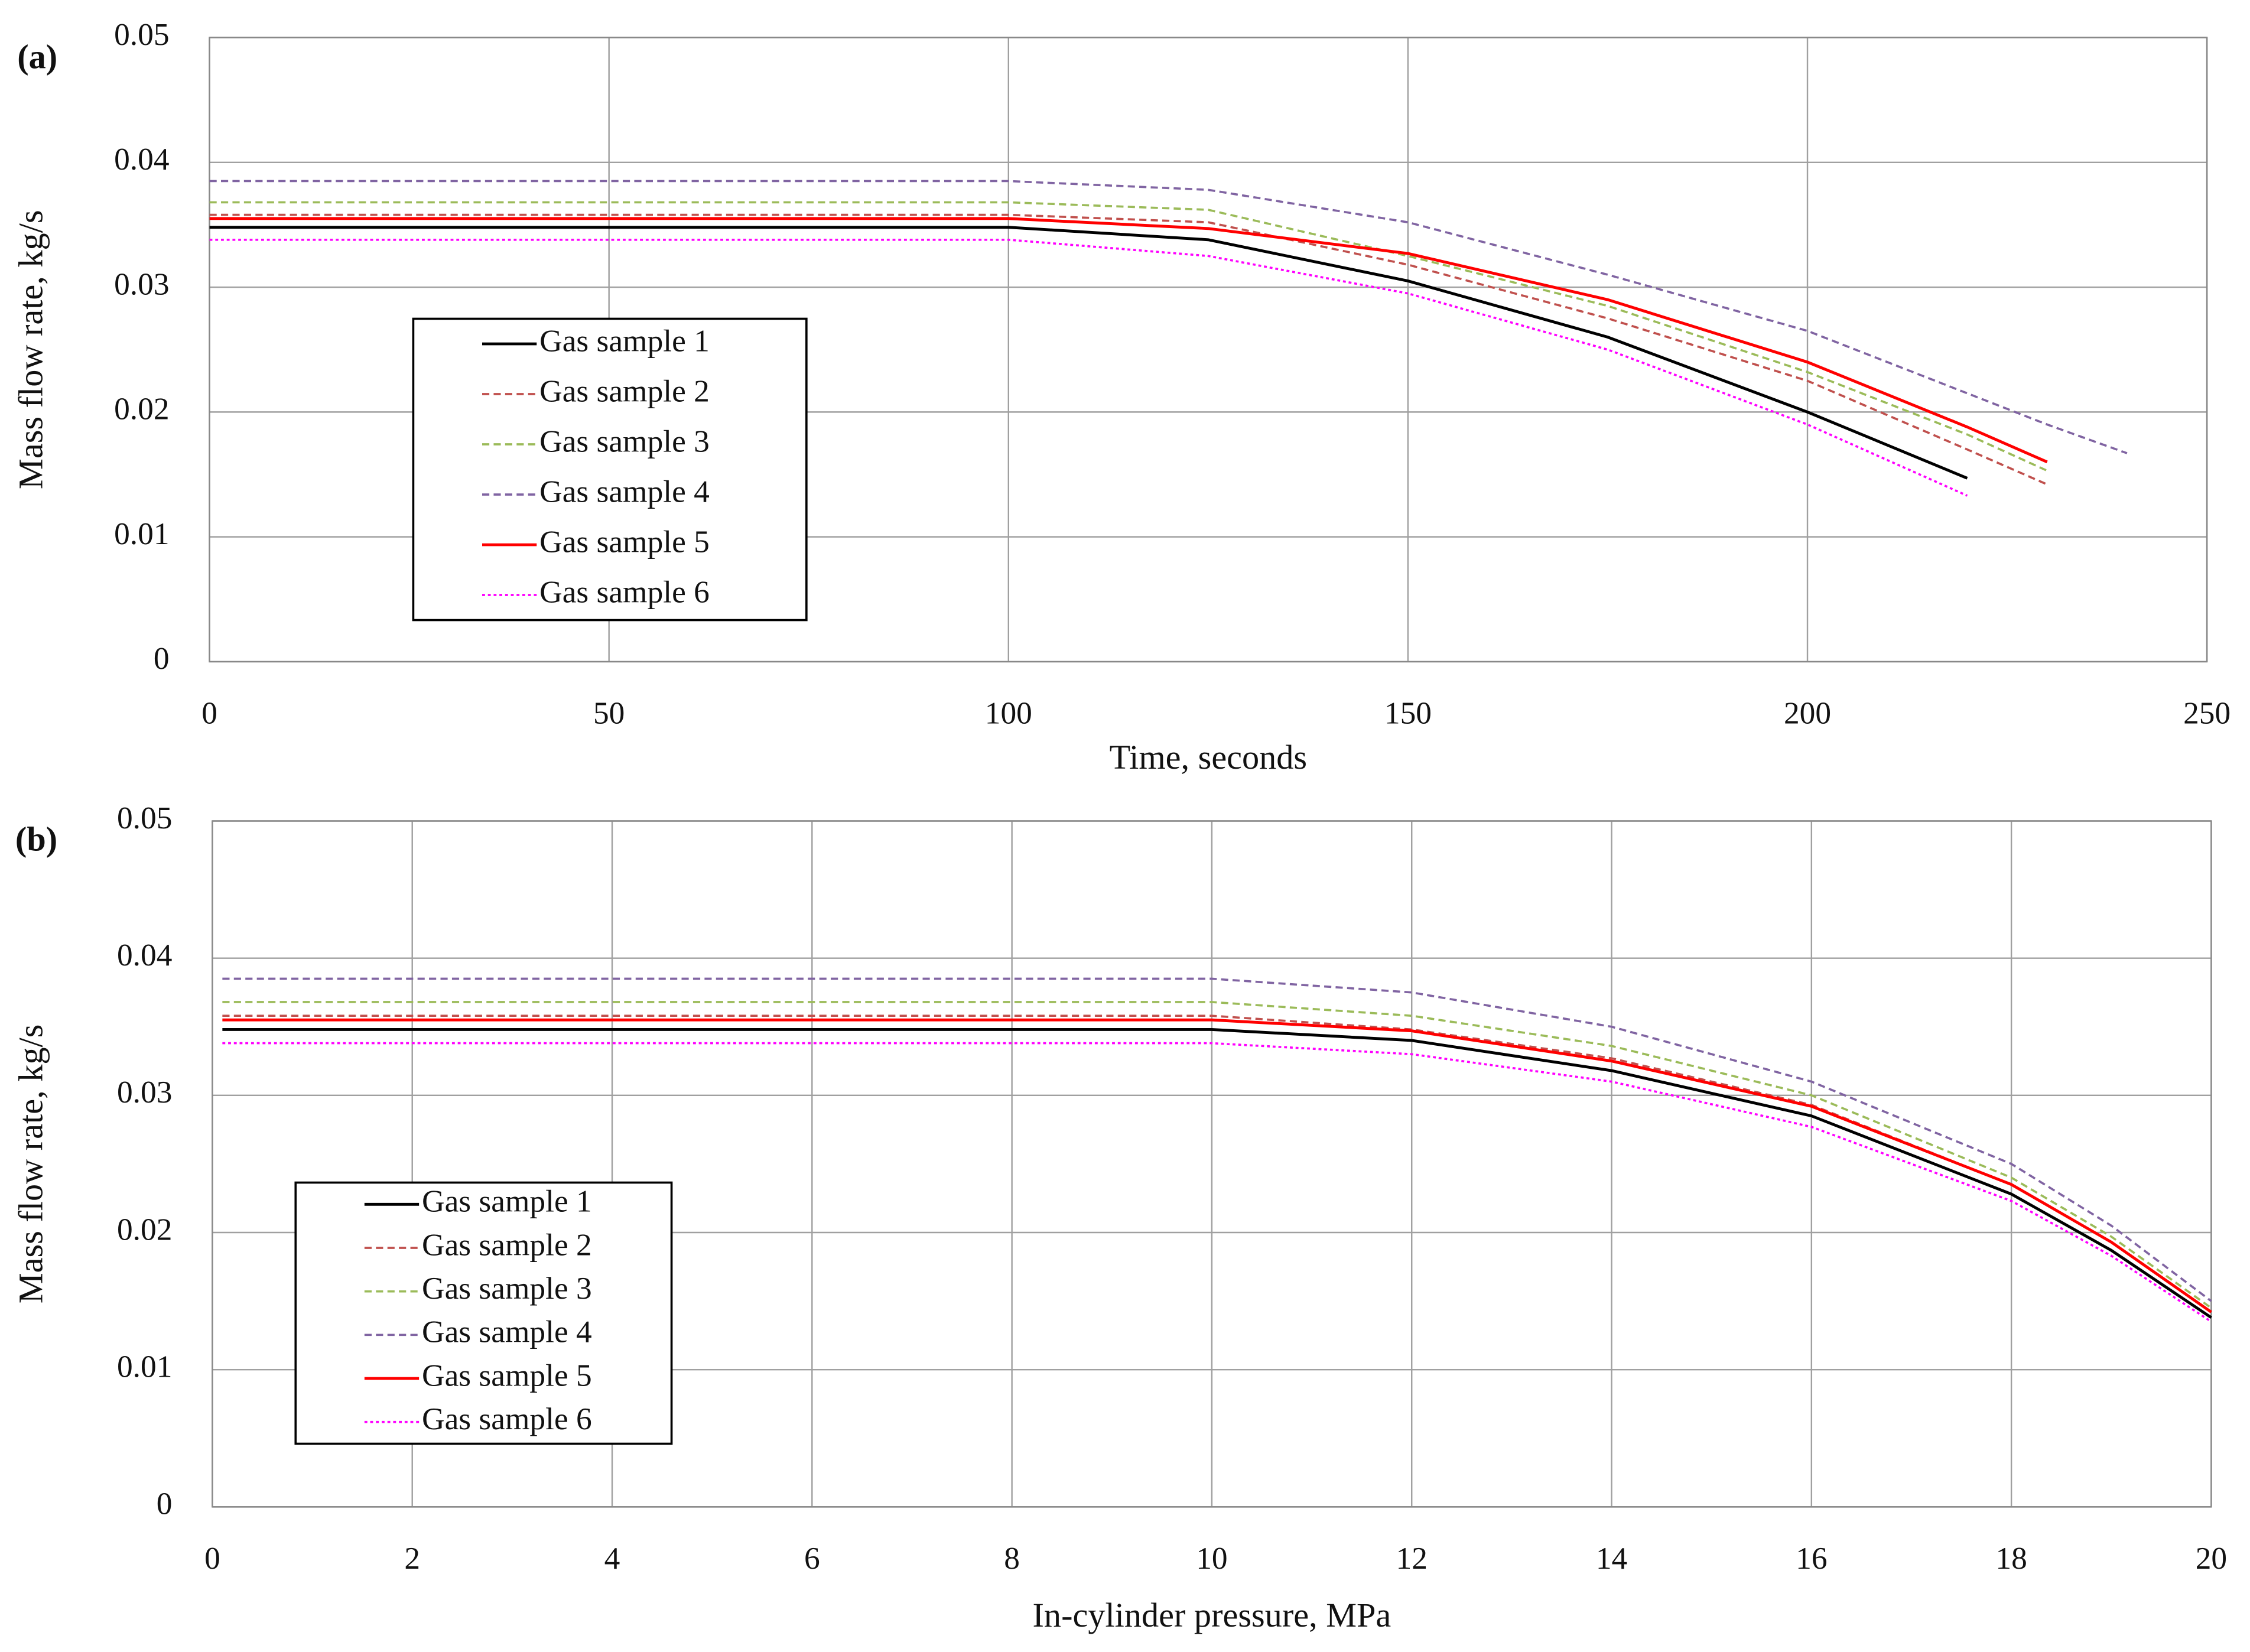 The width and height of the screenshot is (2250, 1652). What do you see at coordinates (2011, 1558) in the screenshot?
I see `x-tick-label: 18` at bounding box center [2011, 1558].